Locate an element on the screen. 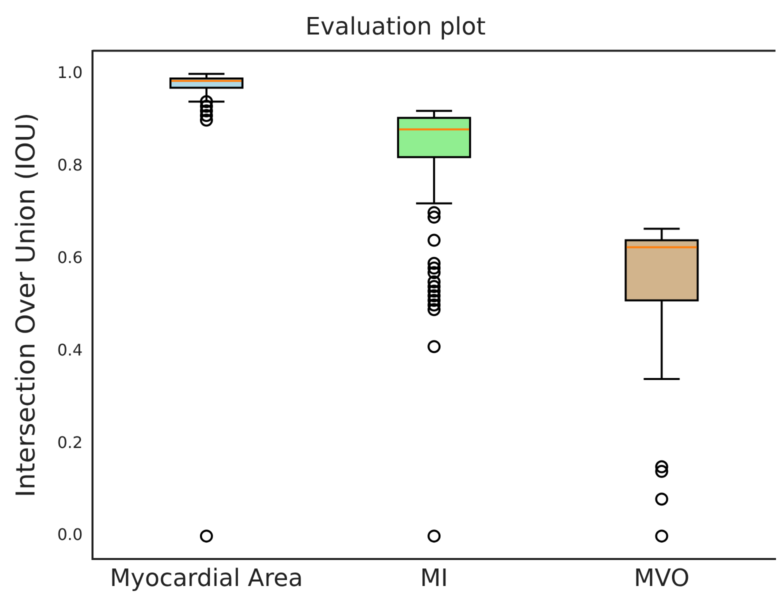 The height and width of the screenshot is (608, 783). y-axis-title: Intersection Over Union (IOU) is located at coordinates (26, 305).